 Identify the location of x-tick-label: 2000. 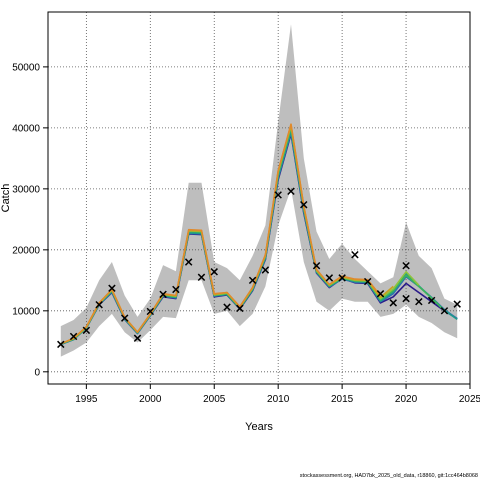
(150, 399).